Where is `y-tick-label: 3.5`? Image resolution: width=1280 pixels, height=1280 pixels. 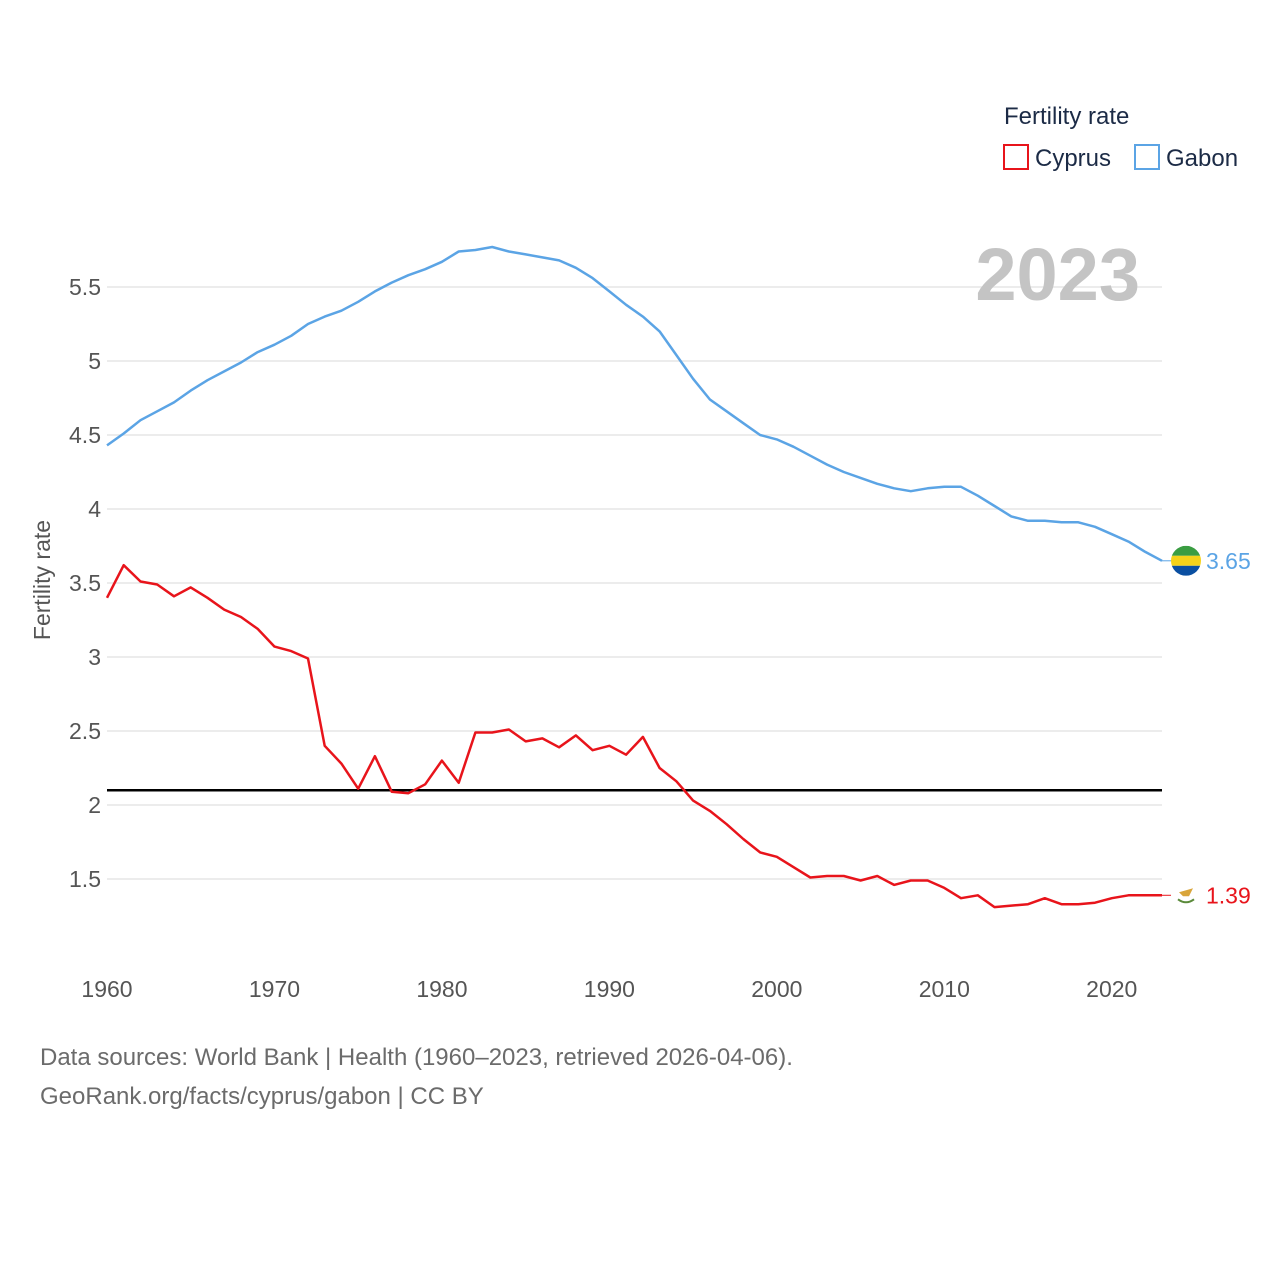
y-tick-label: 3.5 is located at coordinates (85, 583).